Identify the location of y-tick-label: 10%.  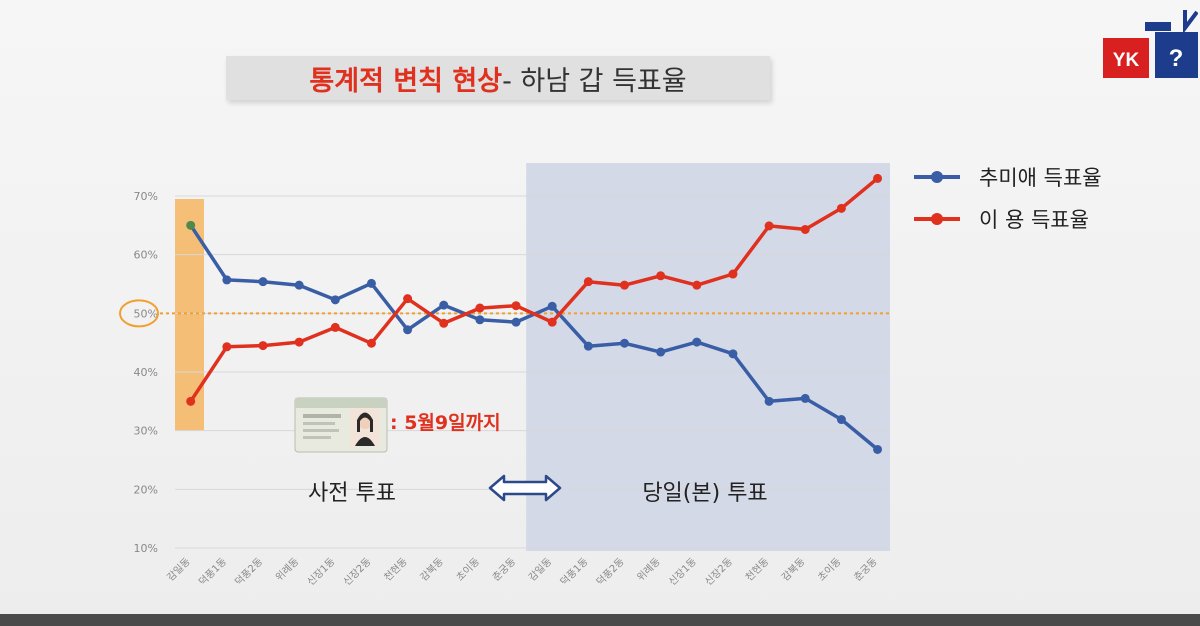
(146, 548).